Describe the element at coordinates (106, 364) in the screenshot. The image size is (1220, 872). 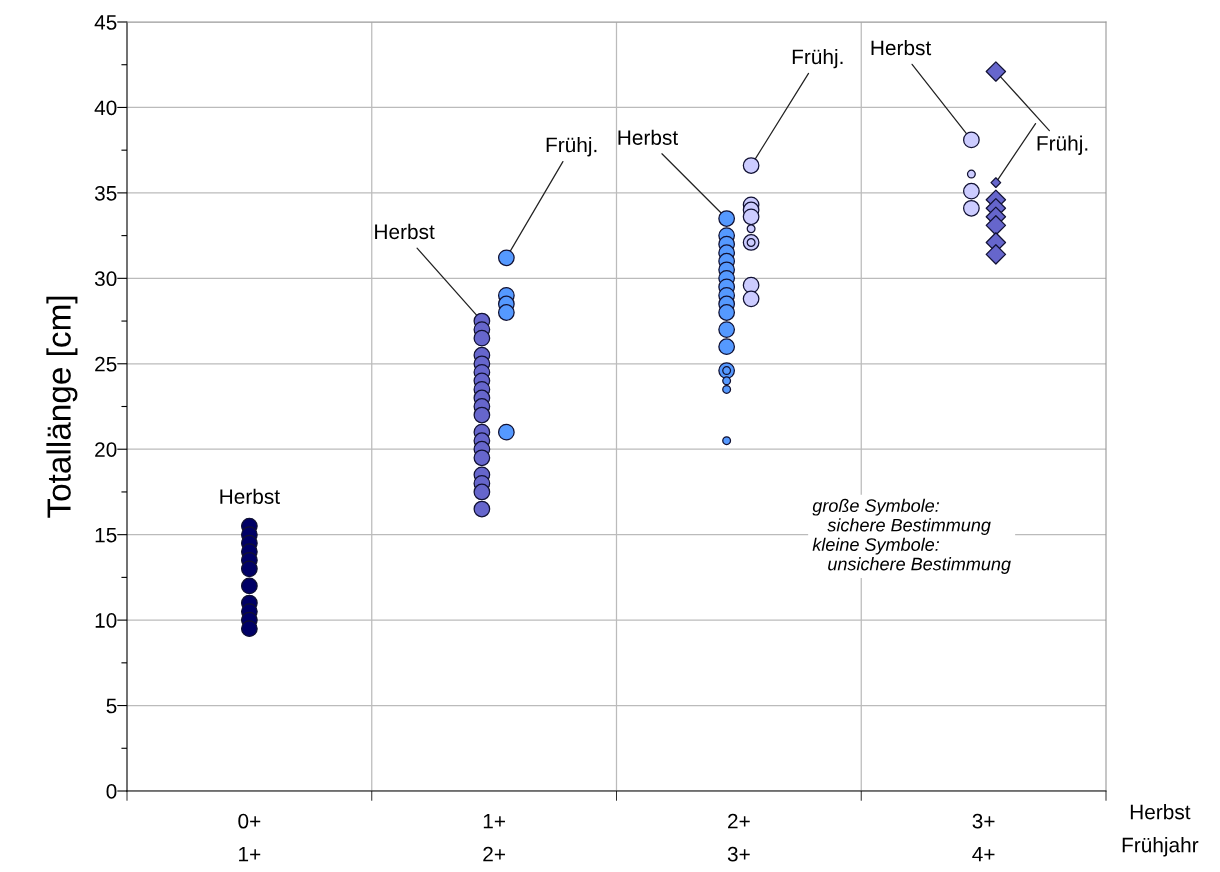
I see `y-tick-label: 25` at that location.